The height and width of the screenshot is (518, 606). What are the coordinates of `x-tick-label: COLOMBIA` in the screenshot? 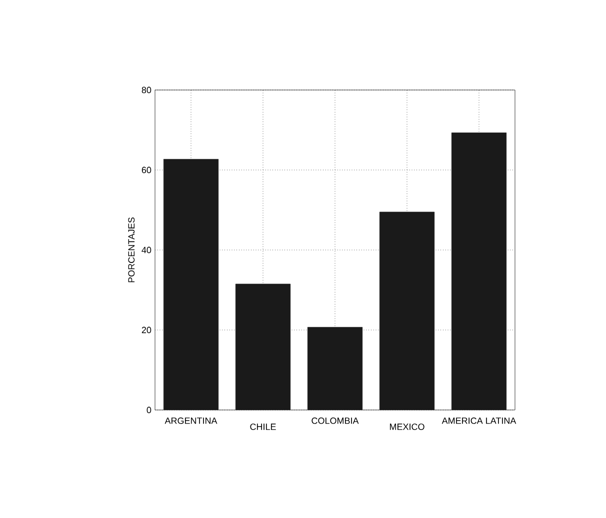 It's located at (335, 421).